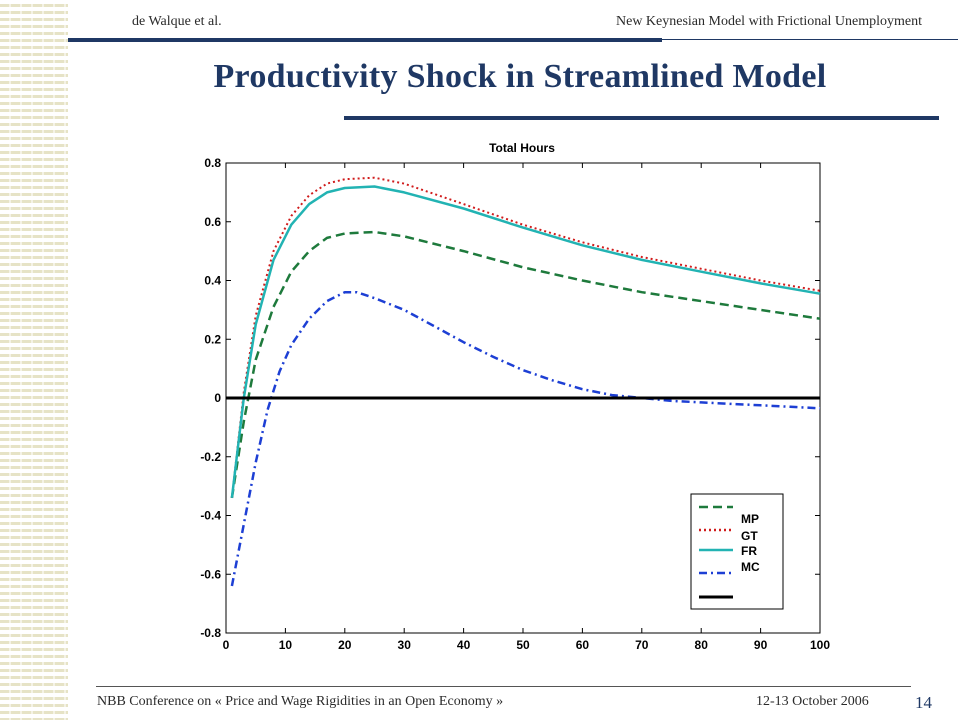 The height and width of the screenshot is (720, 960). I want to click on header-rule, so click(365, 40).